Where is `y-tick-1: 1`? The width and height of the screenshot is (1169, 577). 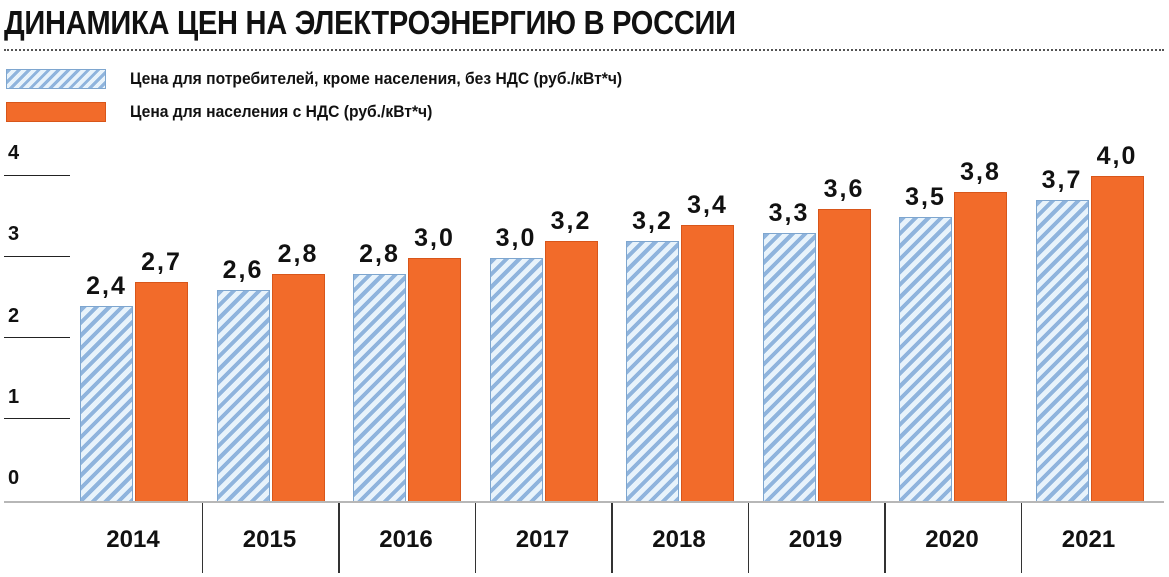 y-tick-1: 1 is located at coordinates (14, 397).